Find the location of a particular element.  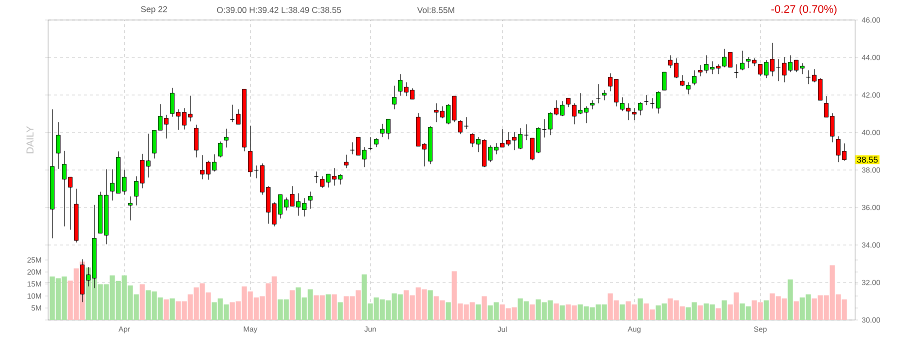

text: -0.27 (0.70%) is located at coordinates (804, 10).